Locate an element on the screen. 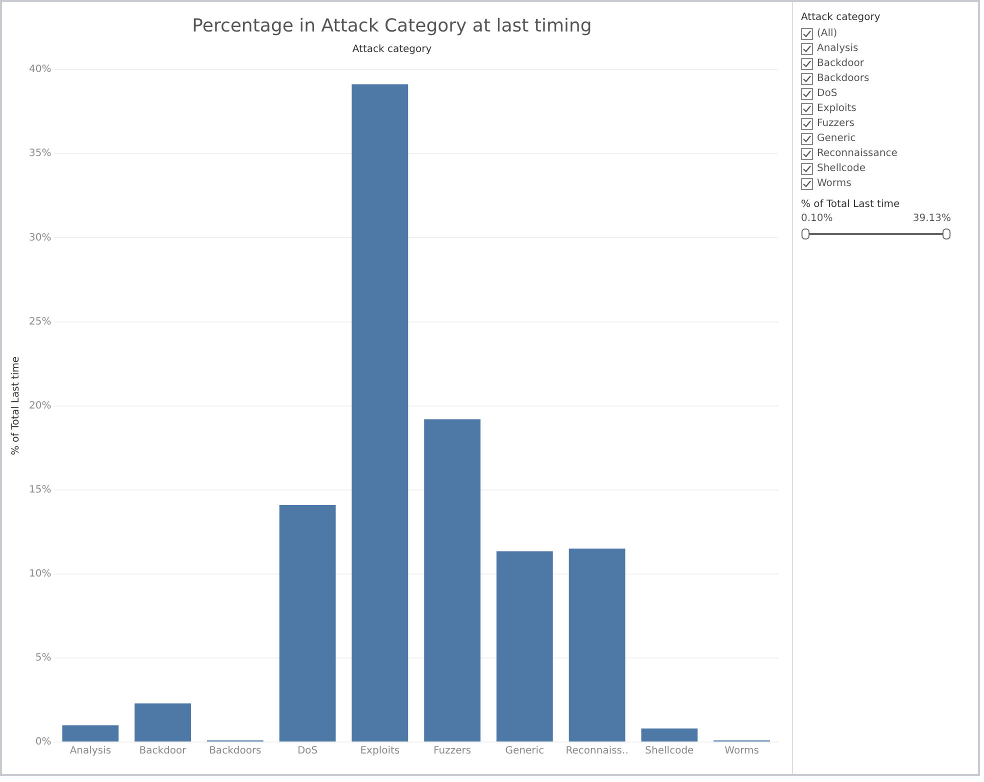 This screenshot has width=984, height=782. text: Reconnaissance is located at coordinates (857, 153).